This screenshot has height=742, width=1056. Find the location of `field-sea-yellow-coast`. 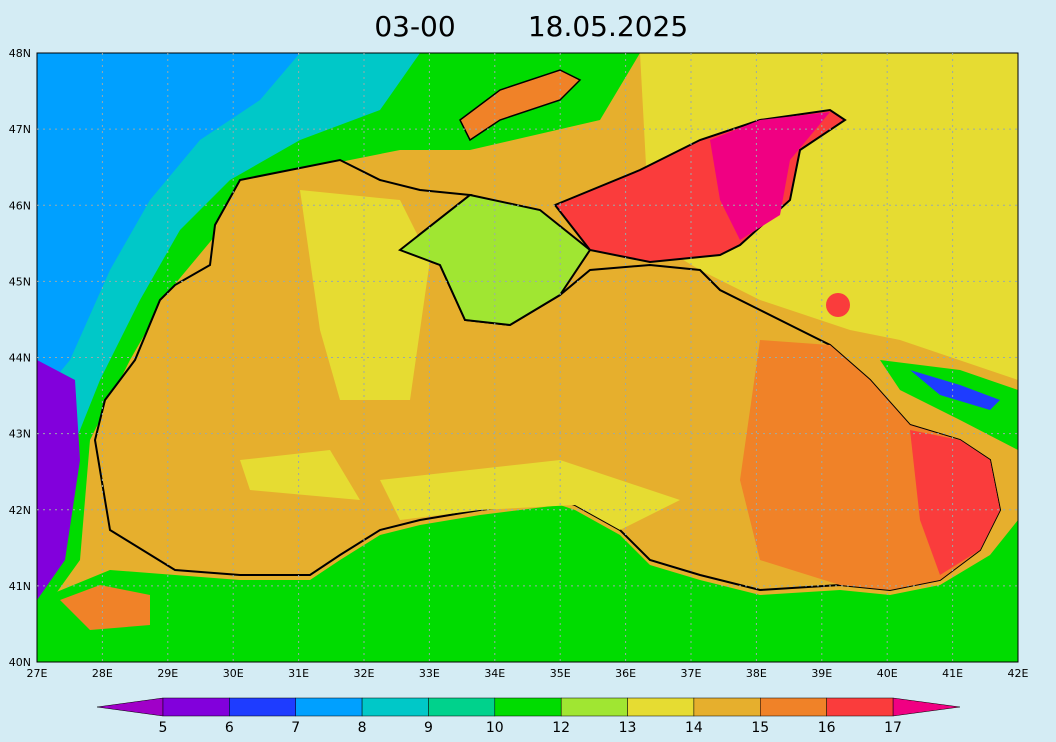

field-sea-yellow-coast is located at coordinates (530, 495).